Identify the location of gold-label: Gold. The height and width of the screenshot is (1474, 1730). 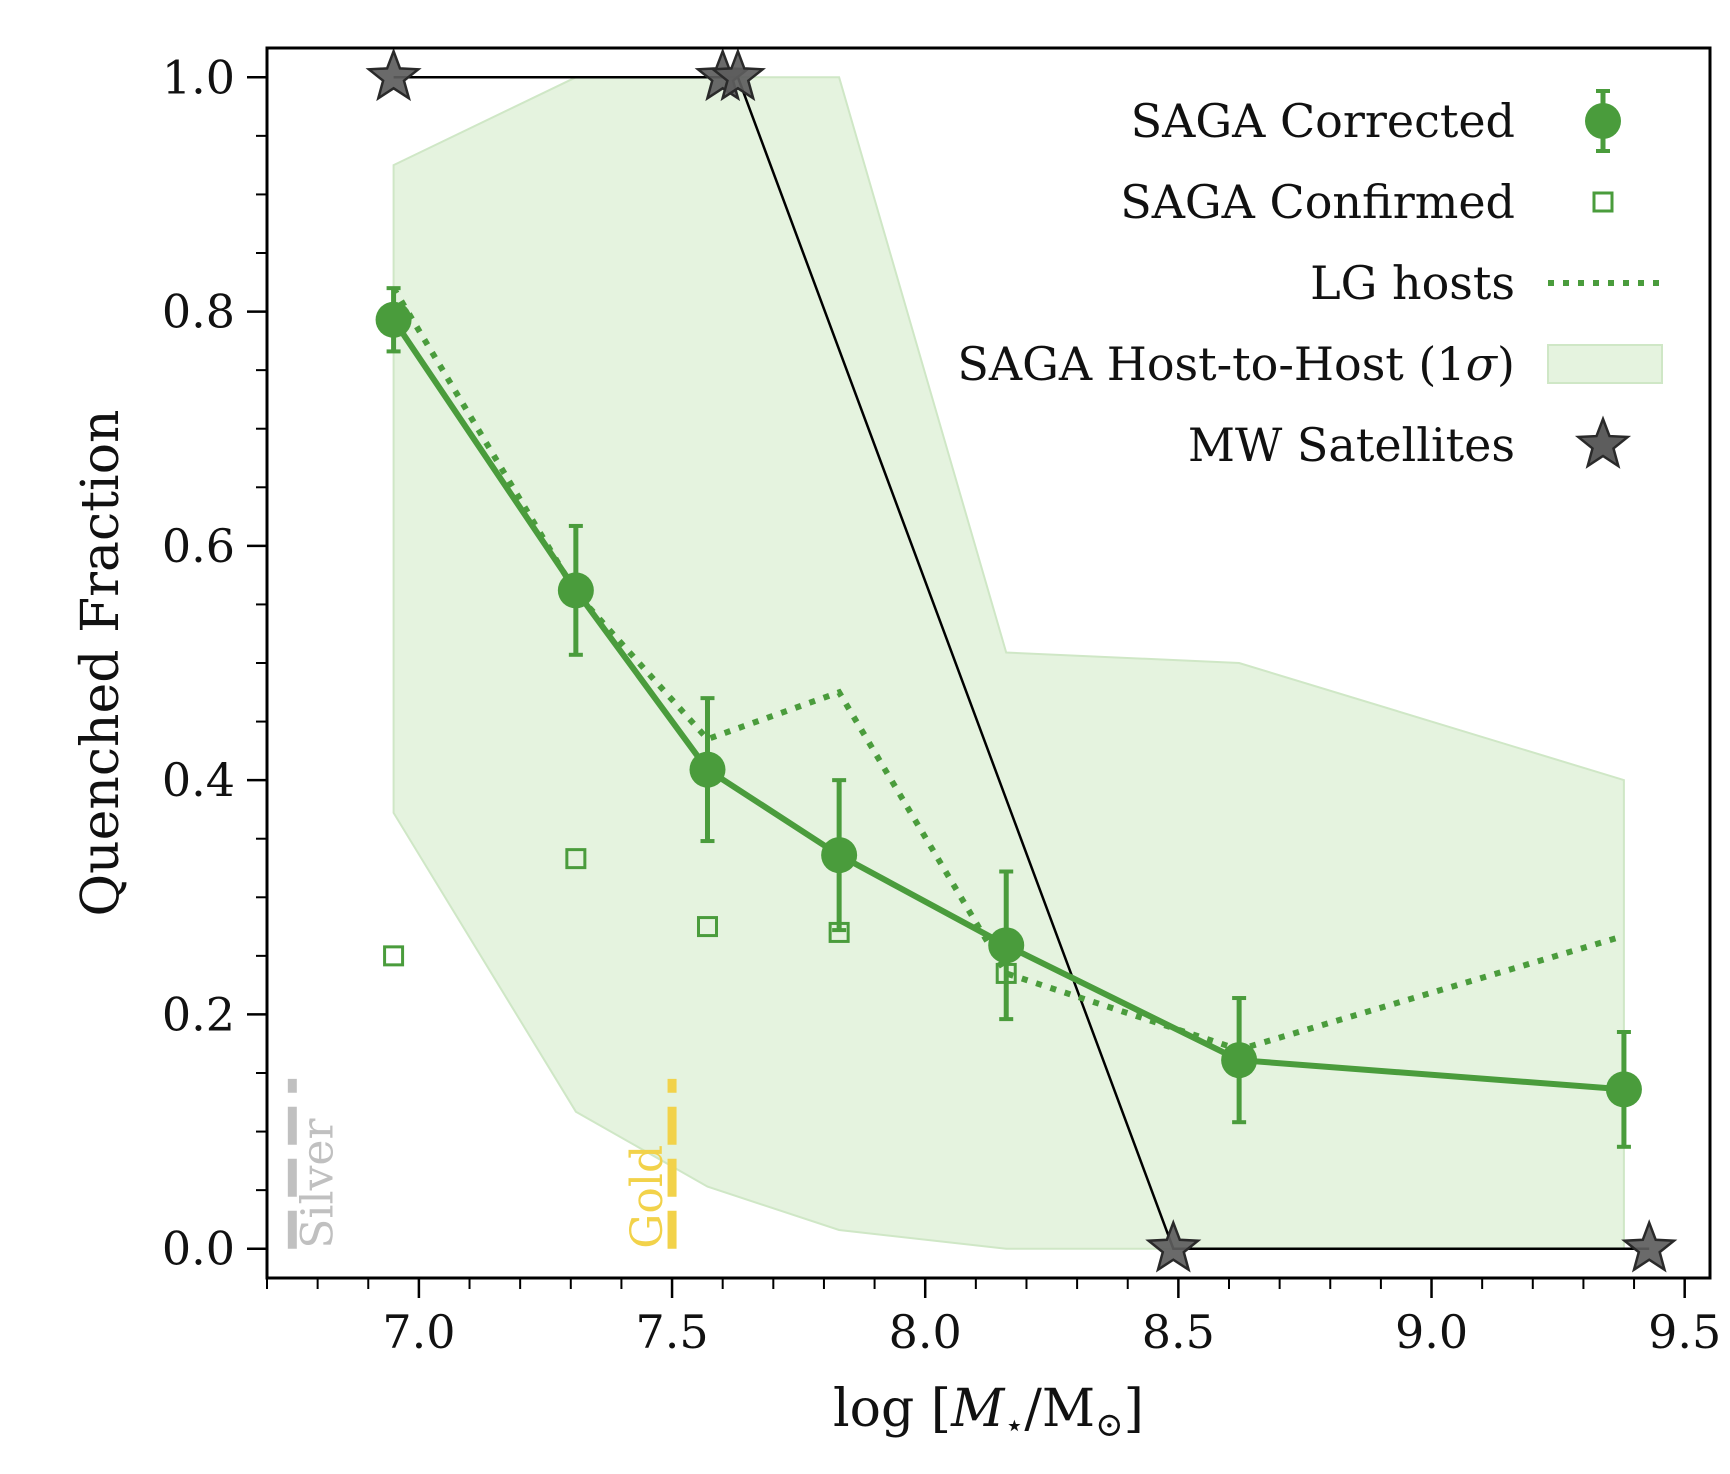
(647, 1197).